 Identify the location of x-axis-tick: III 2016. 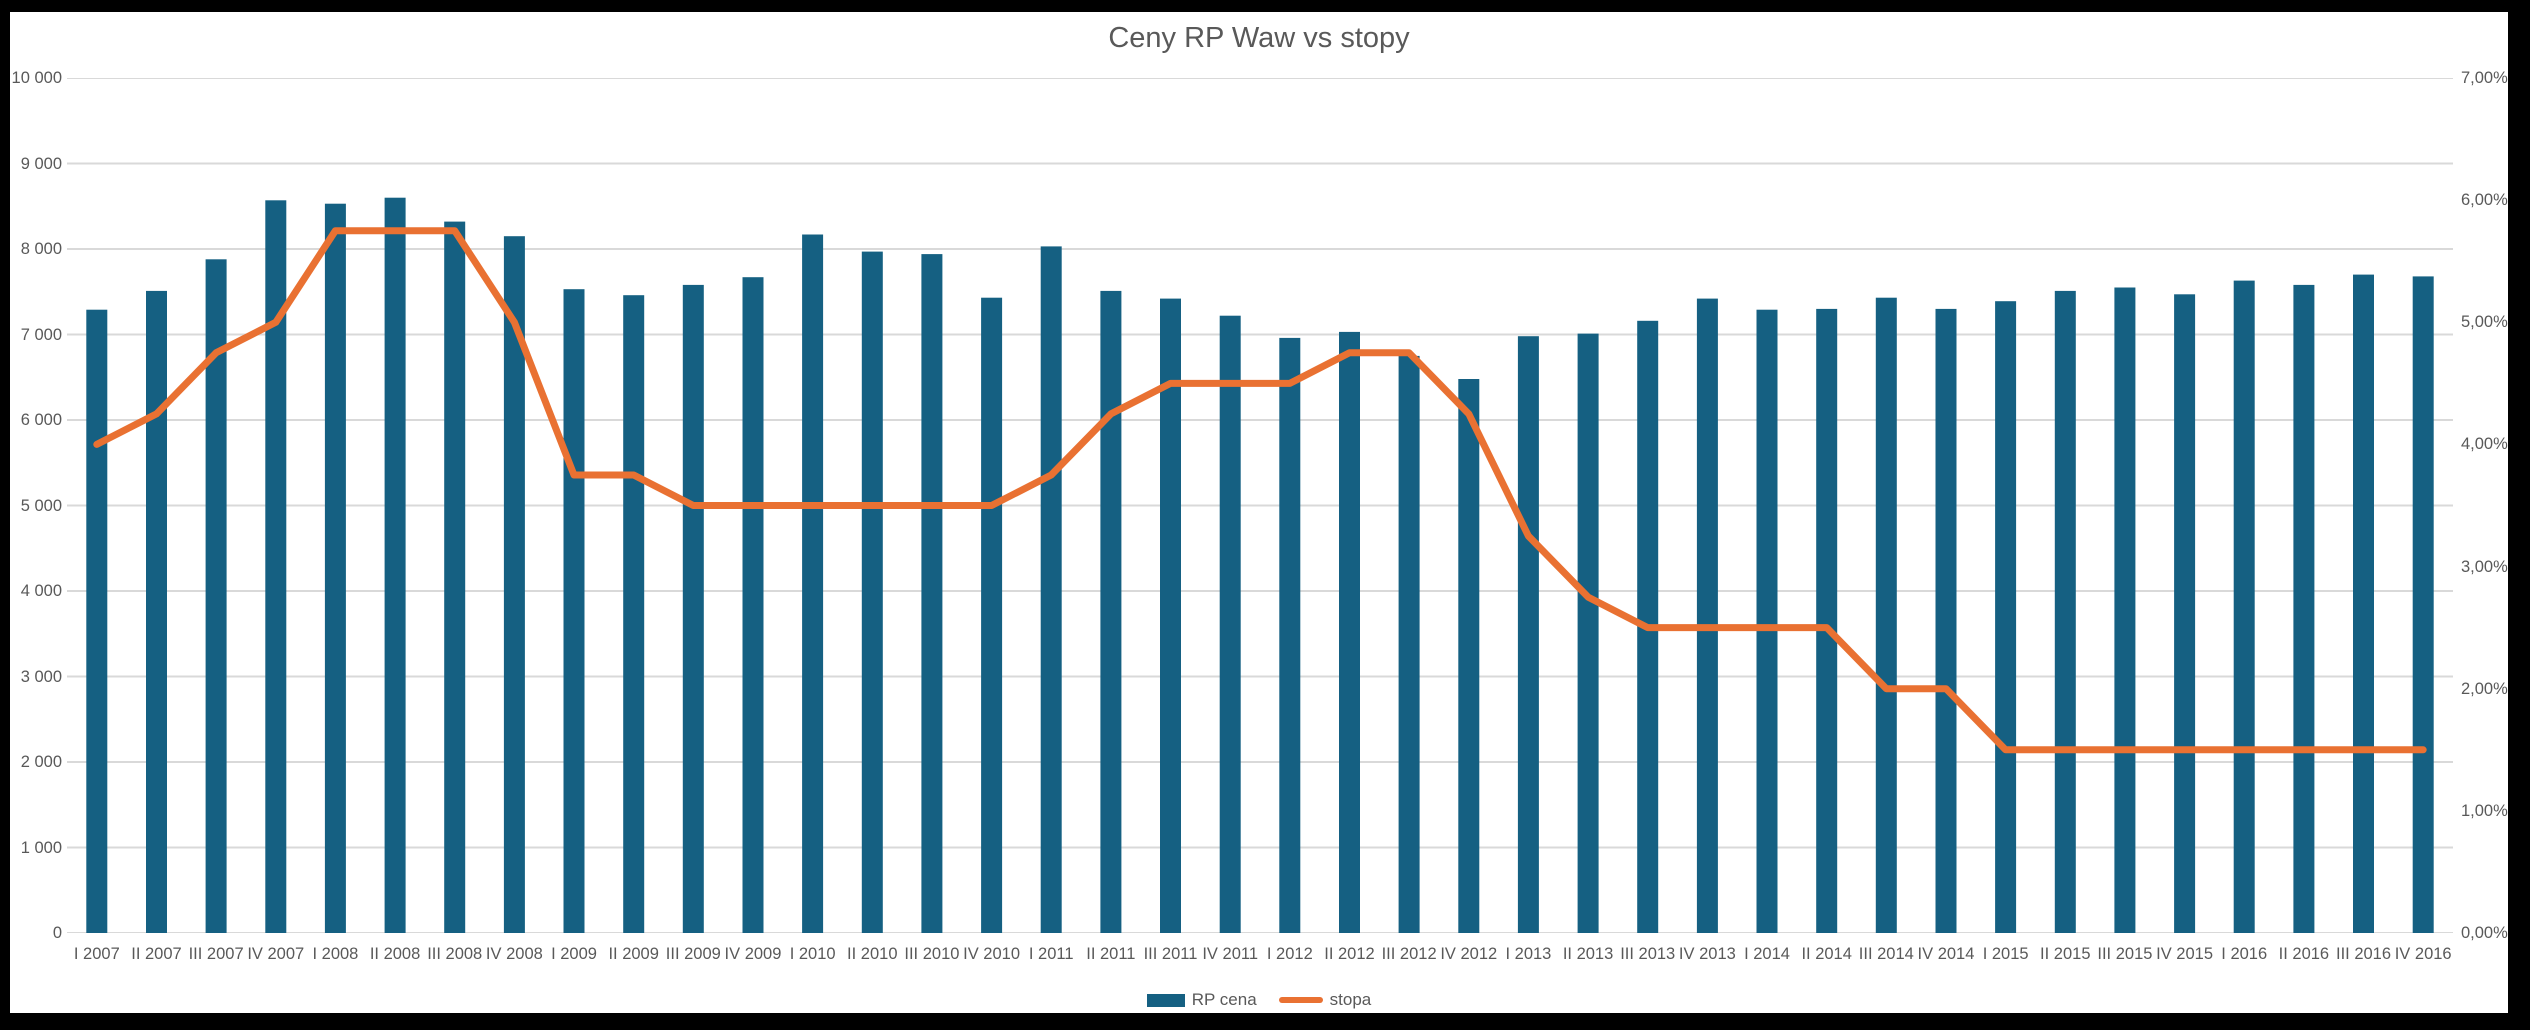
(2363, 954).